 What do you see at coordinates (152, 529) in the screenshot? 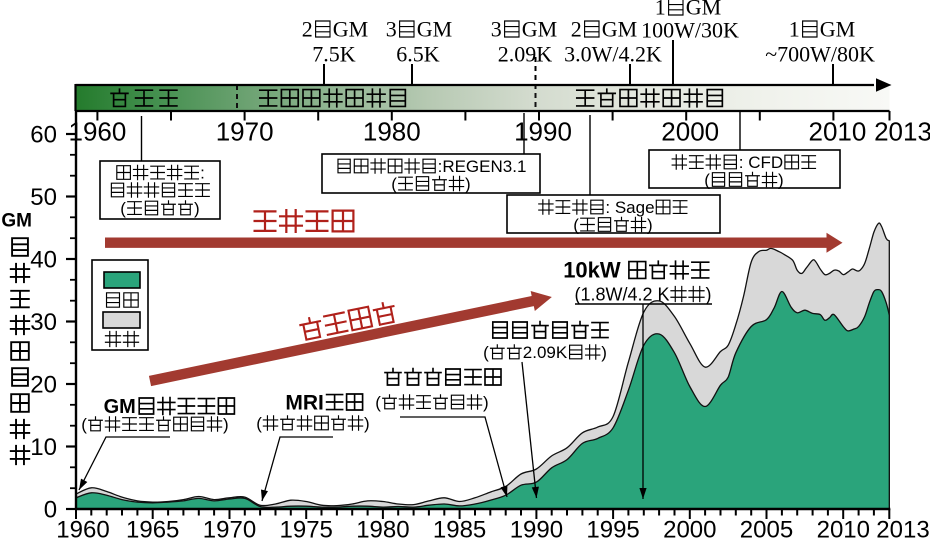
I see `svg-text: 1965` at bounding box center [152, 529].